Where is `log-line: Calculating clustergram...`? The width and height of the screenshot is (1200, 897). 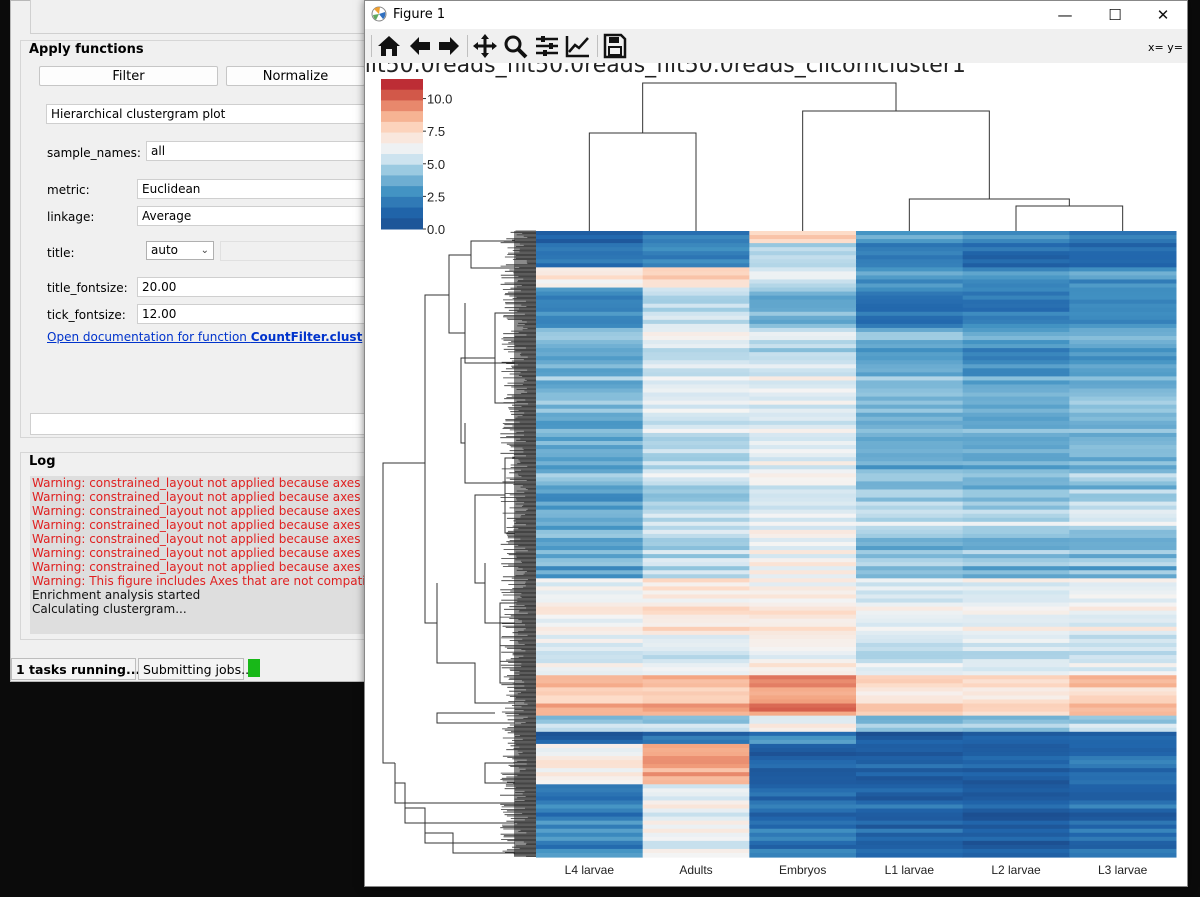
log-line: Calculating clustergram... is located at coordinates (109, 609).